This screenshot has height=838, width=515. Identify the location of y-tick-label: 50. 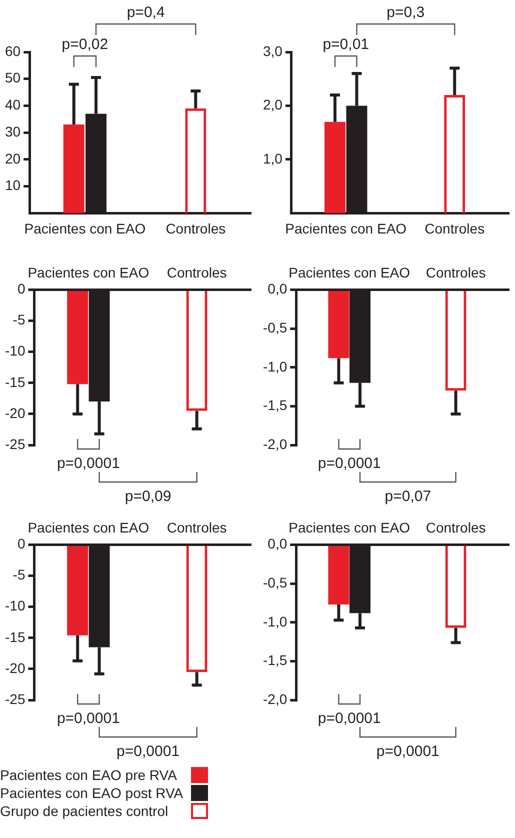
(12, 78).